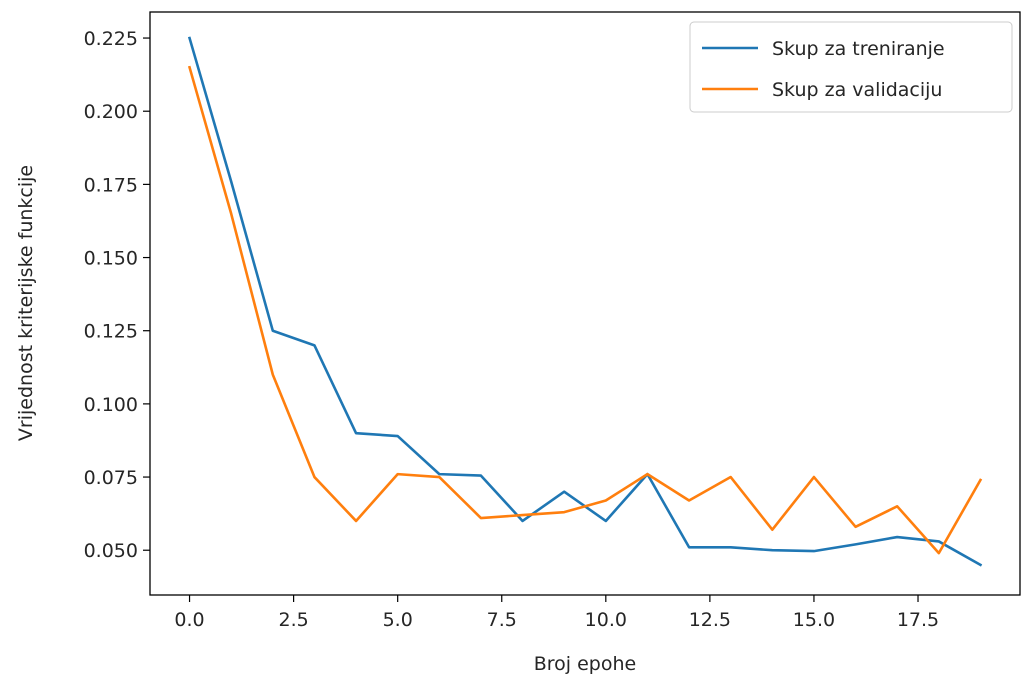 This screenshot has width=1032, height=677. Describe the element at coordinates (857, 90) in the screenshot. I see `legend-label-validaciju: Skup za validaciju` at that location.